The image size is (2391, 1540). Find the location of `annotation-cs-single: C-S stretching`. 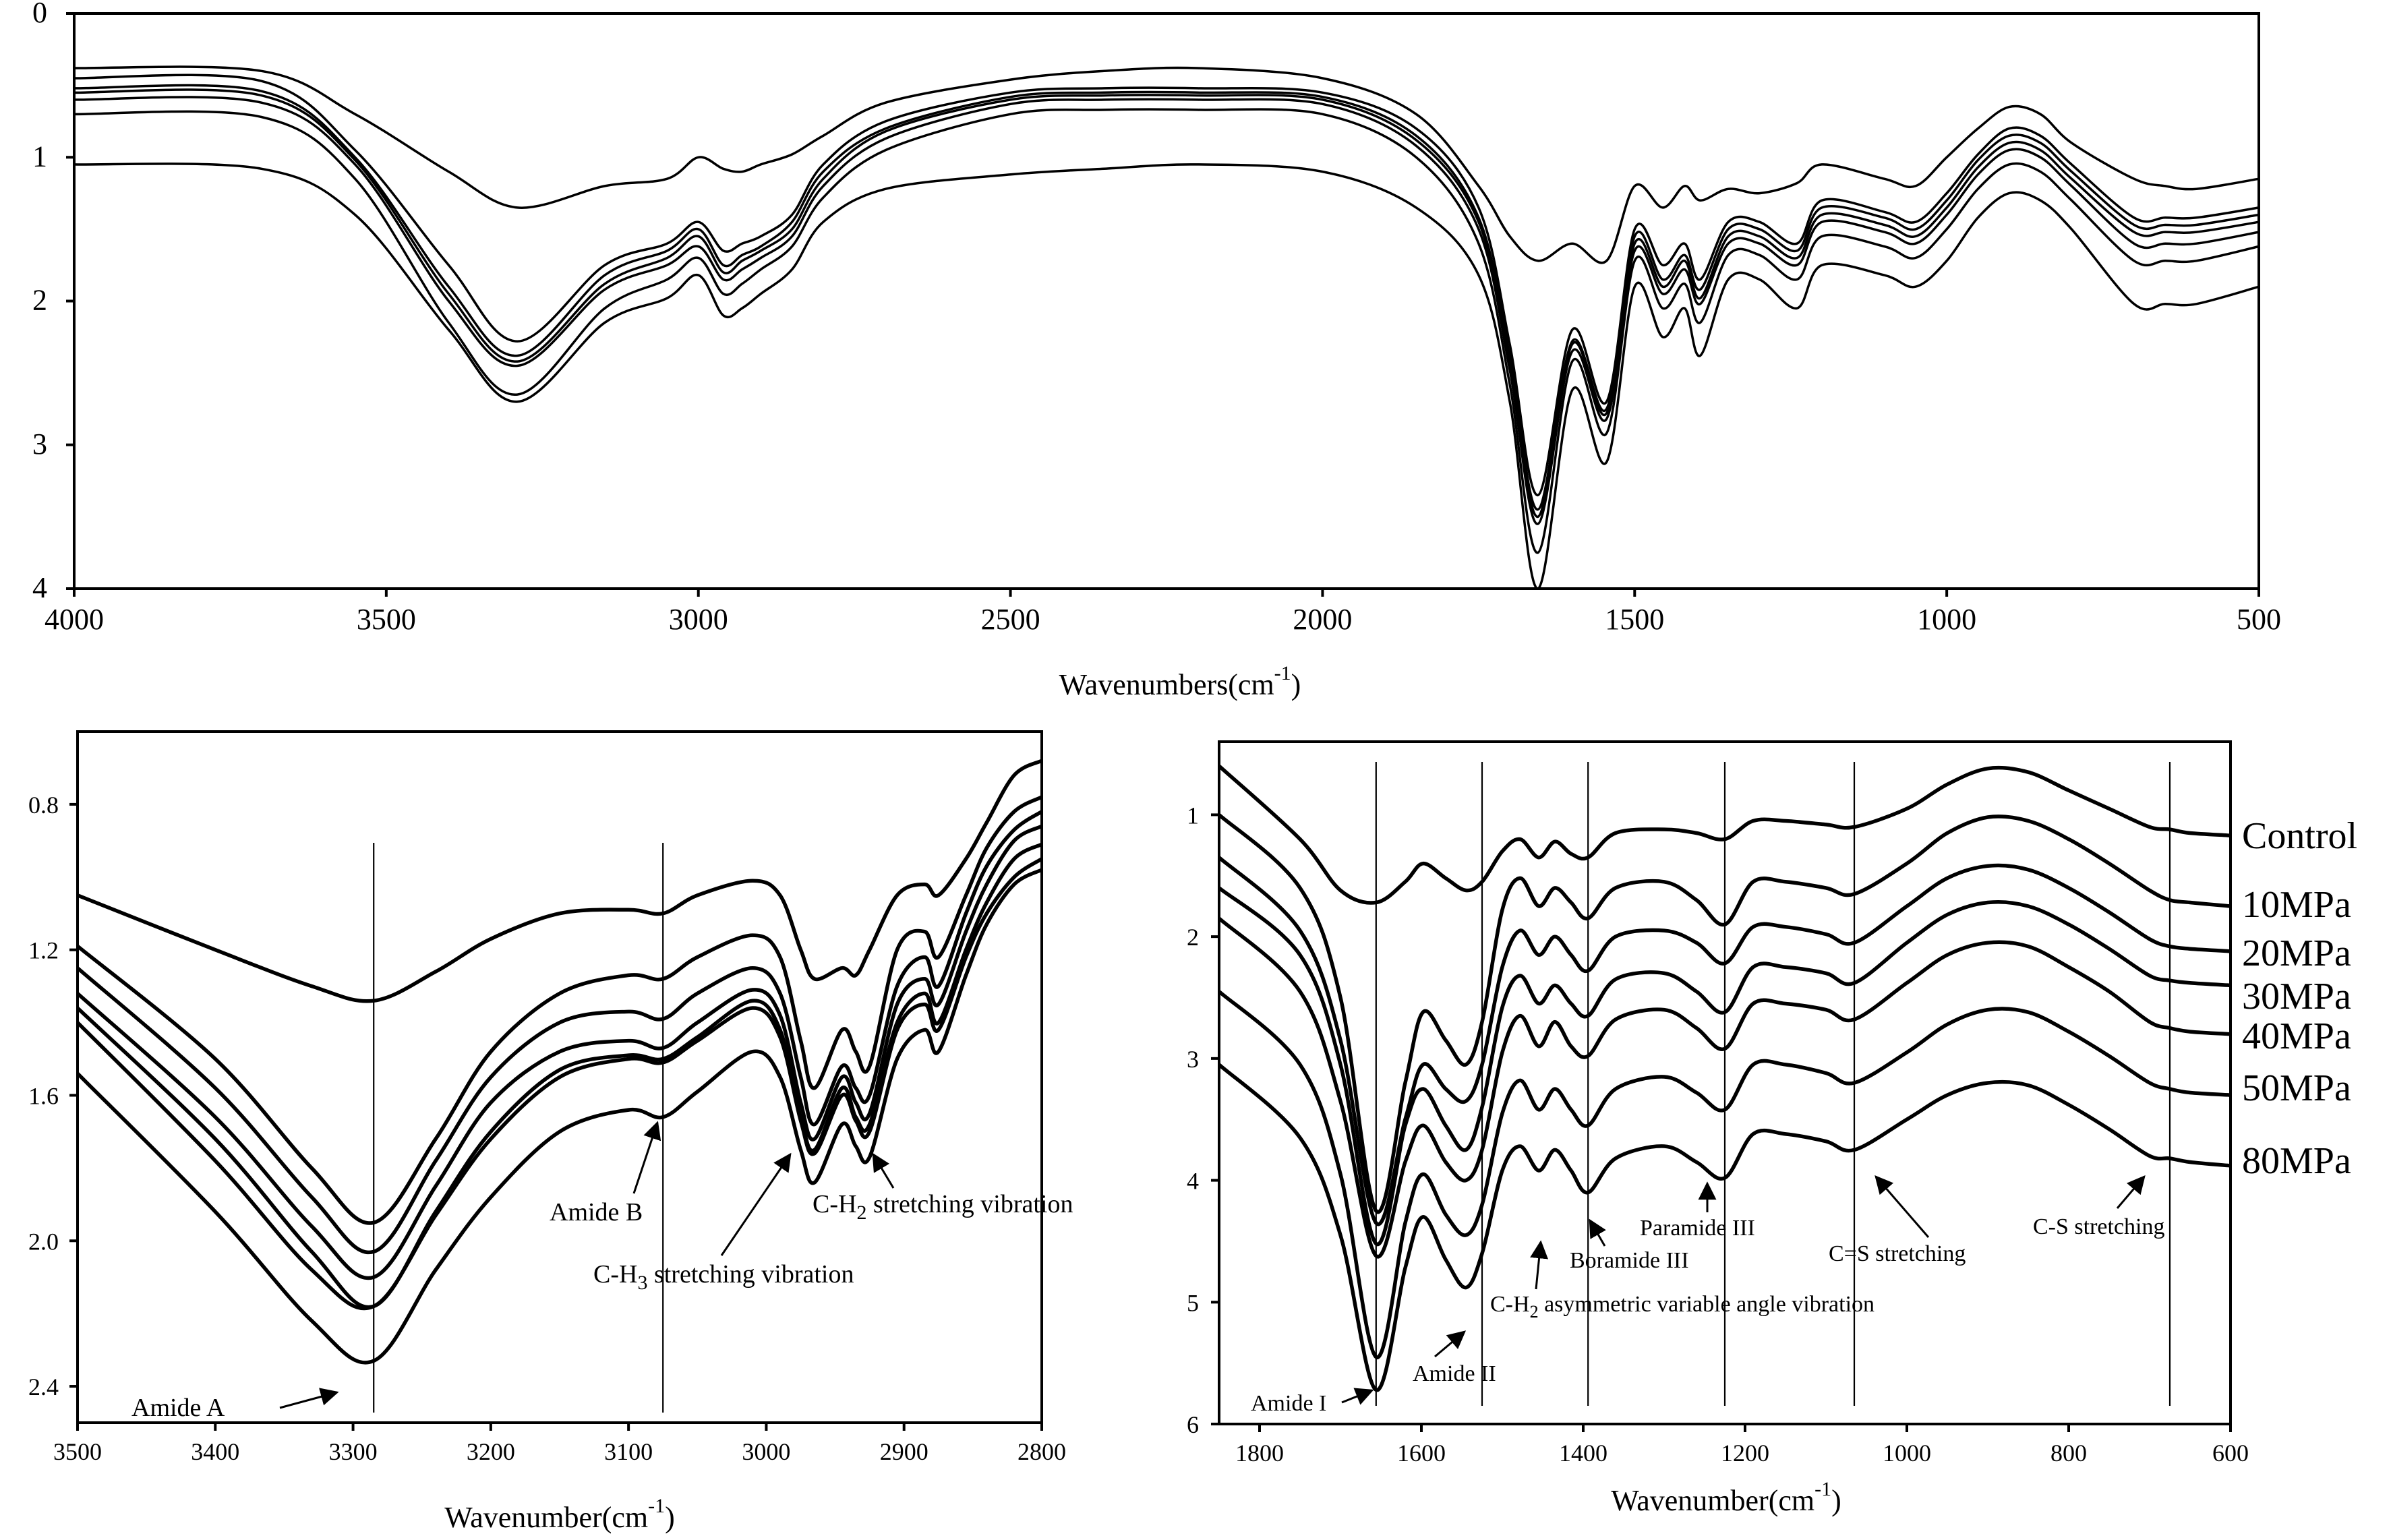

annotation-cs-single: C-S stretching is located at coordinates (2099, 1226).